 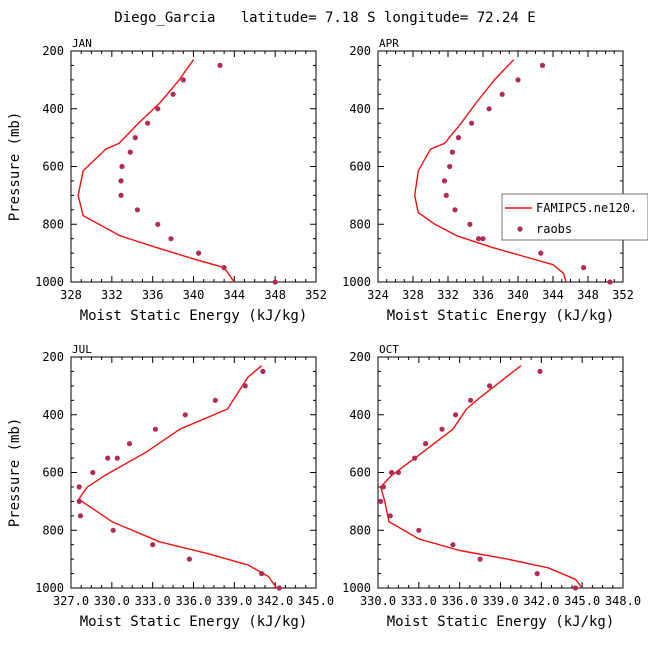 I want to click on legend: FAMIPC5.ne120. raobs, so click(x=574, y=217).